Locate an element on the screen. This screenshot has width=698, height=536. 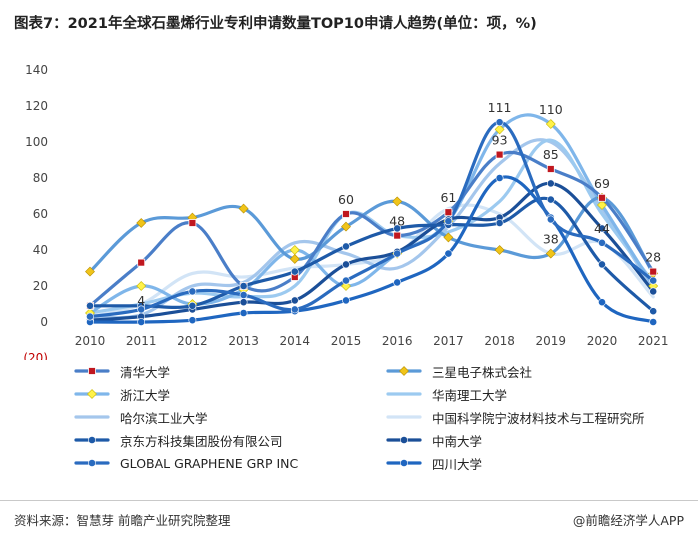
data-label: 93 is located at coordinates (500, 140).